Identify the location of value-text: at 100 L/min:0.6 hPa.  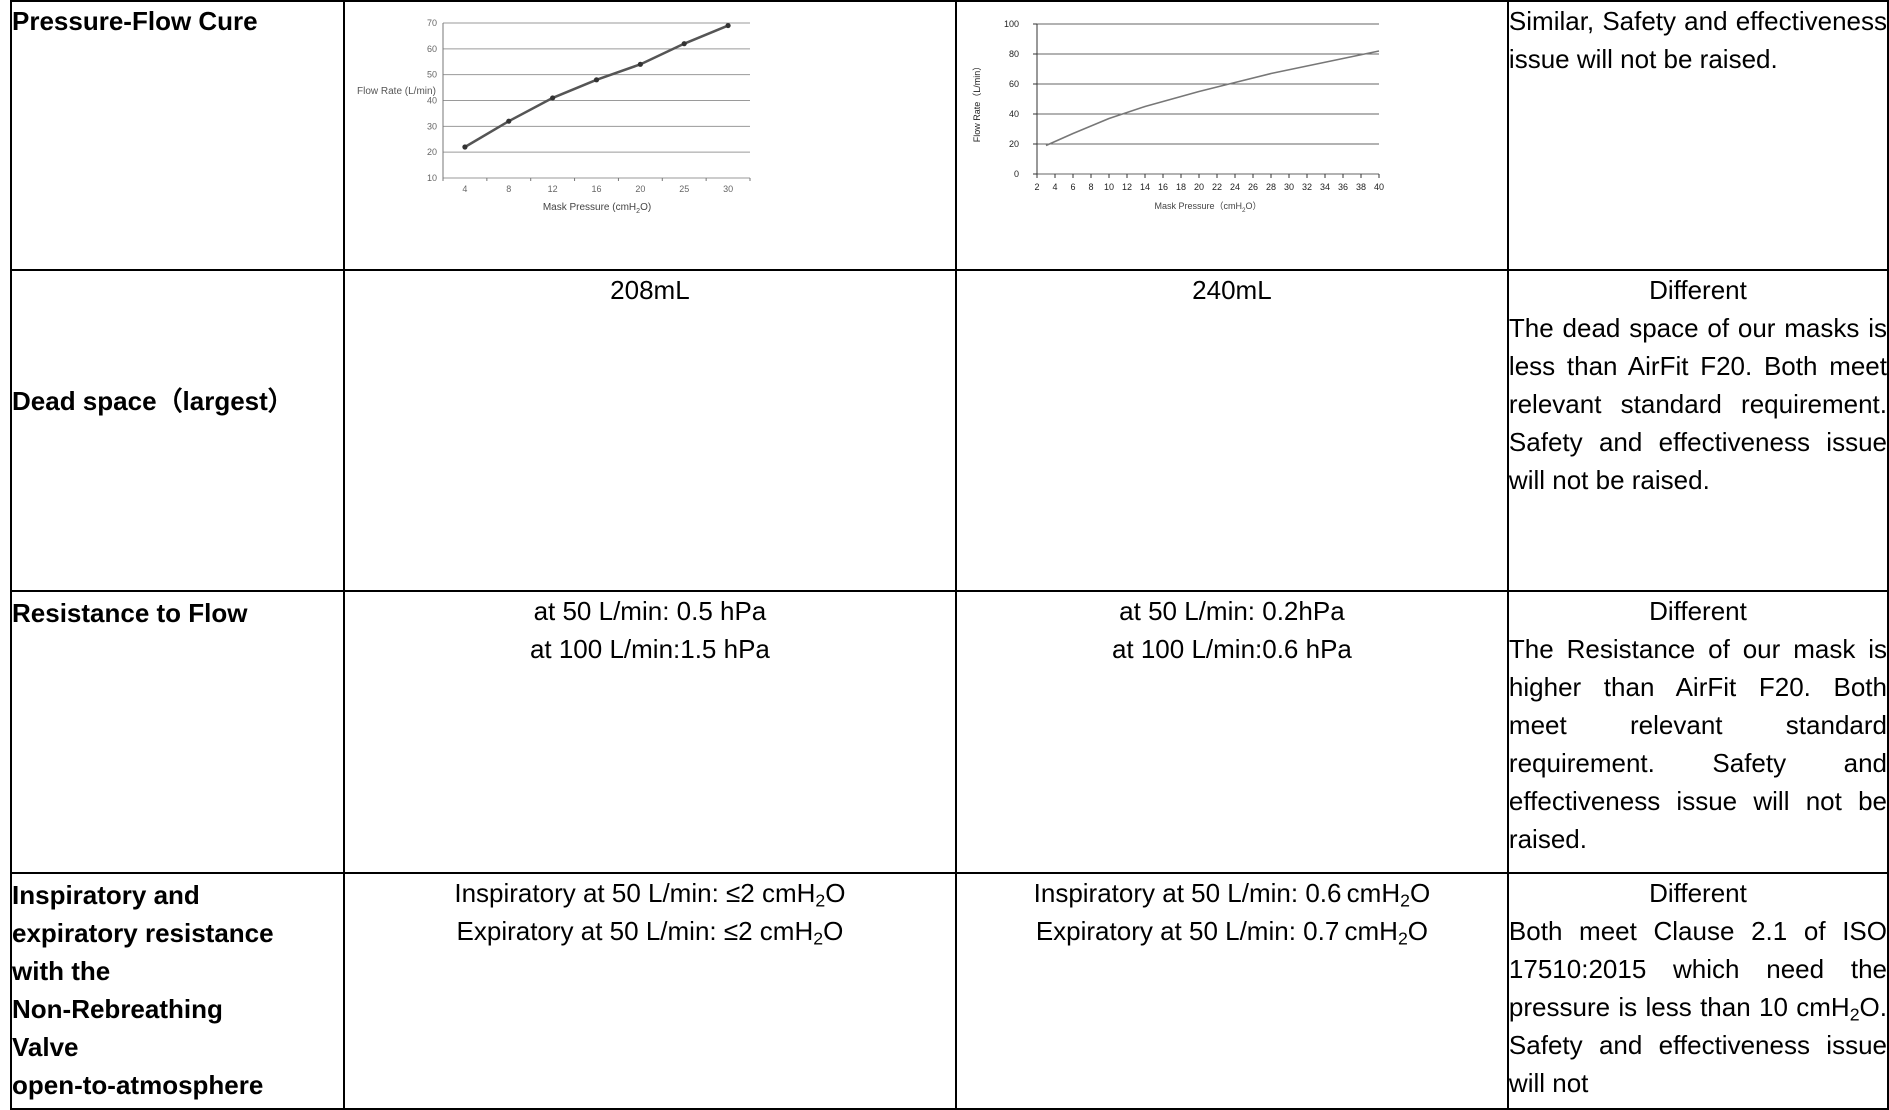
(1231, 649).